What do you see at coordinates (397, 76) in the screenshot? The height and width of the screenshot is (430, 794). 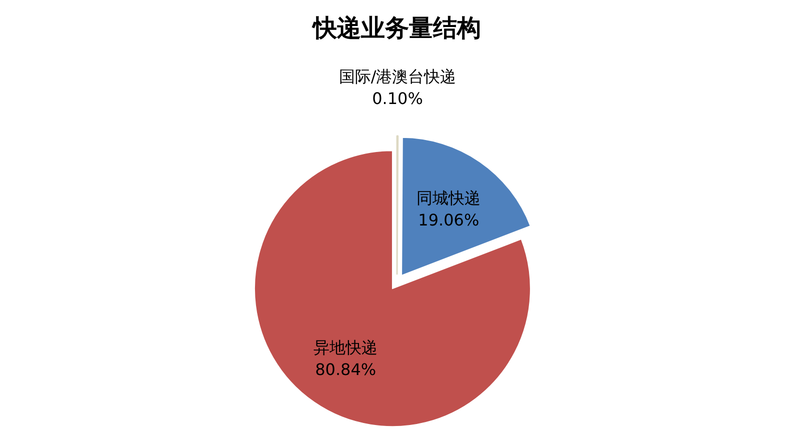 I see `slice-label: 国际/港澳台快递` at bounding box center [397, 76].